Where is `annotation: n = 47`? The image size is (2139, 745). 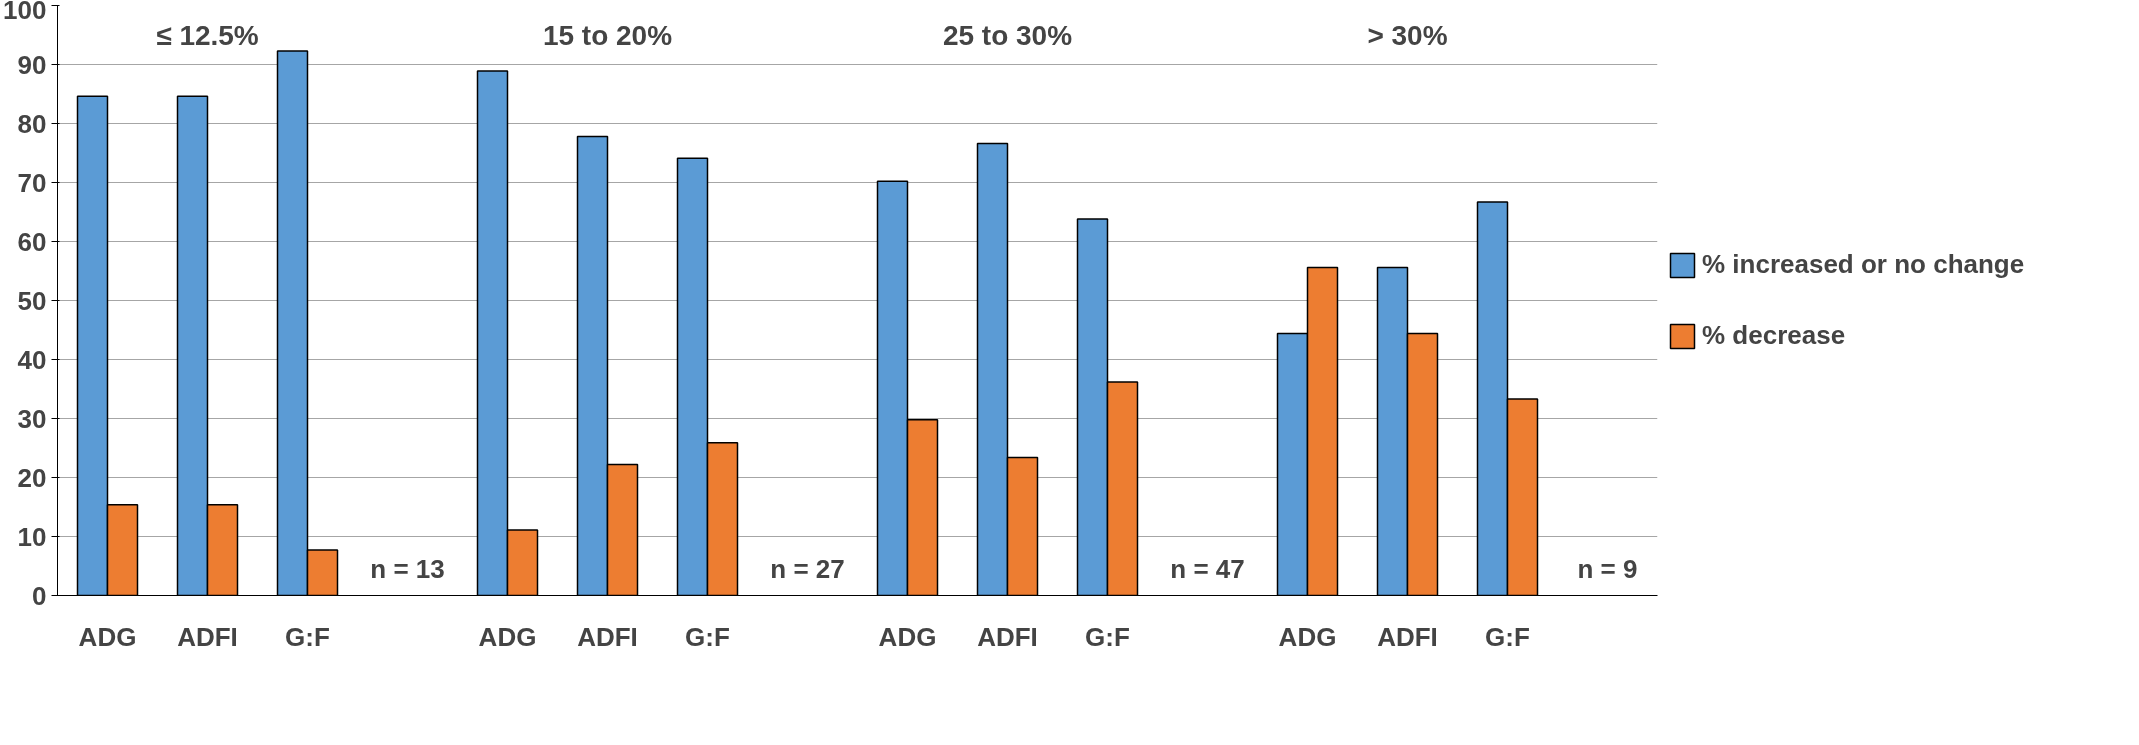
annotation: n = 47 is located at coordinates (1207, 568).